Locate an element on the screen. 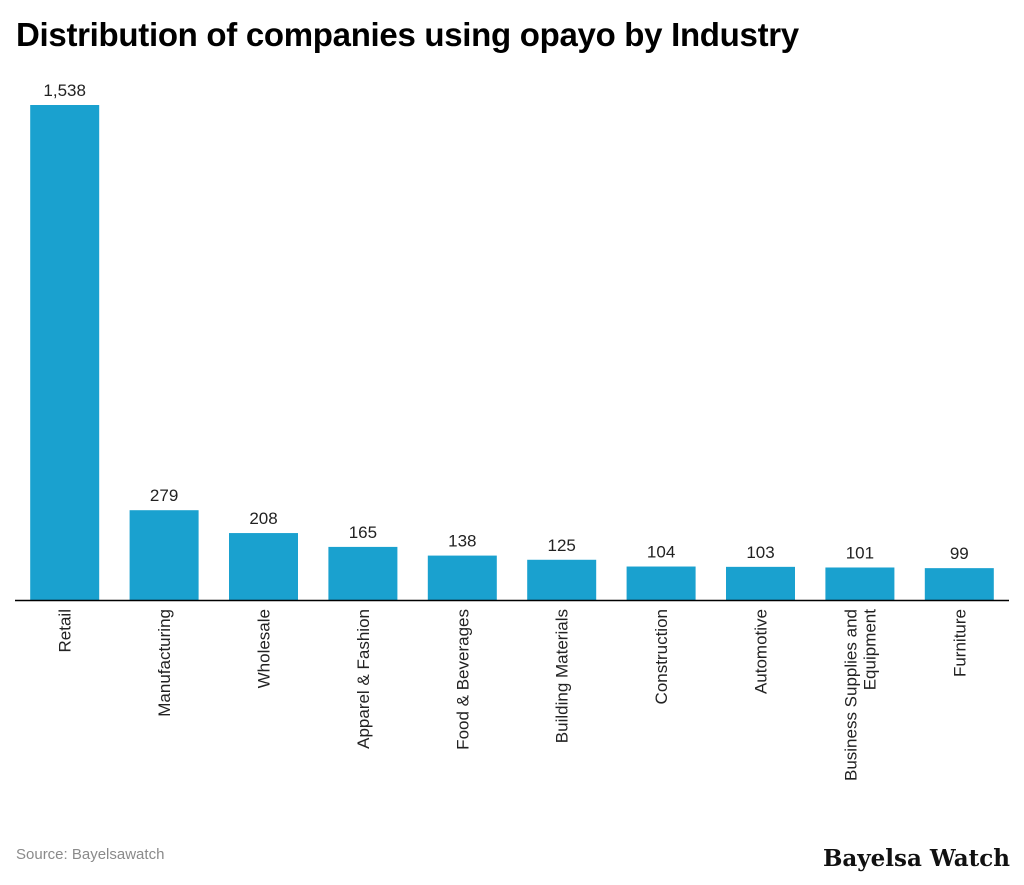  value-label-furniture: 99 is located at coordinates (959, 553).